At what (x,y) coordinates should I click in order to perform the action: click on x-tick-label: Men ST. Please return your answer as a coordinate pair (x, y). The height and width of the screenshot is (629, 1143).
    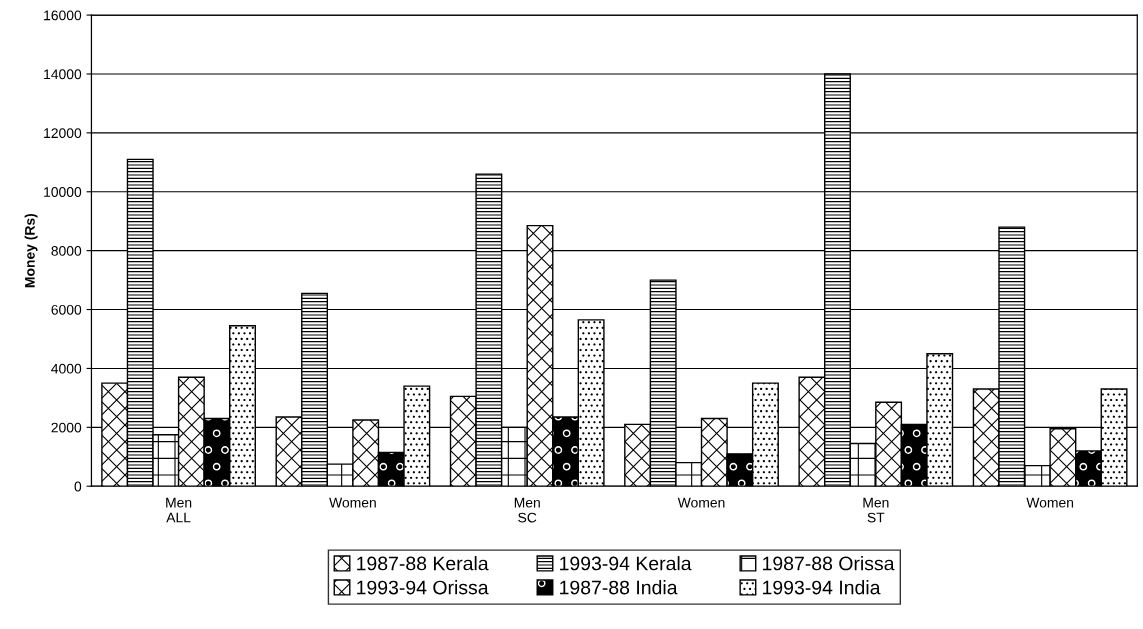
    Looking at the image, I should click on (876, 510).